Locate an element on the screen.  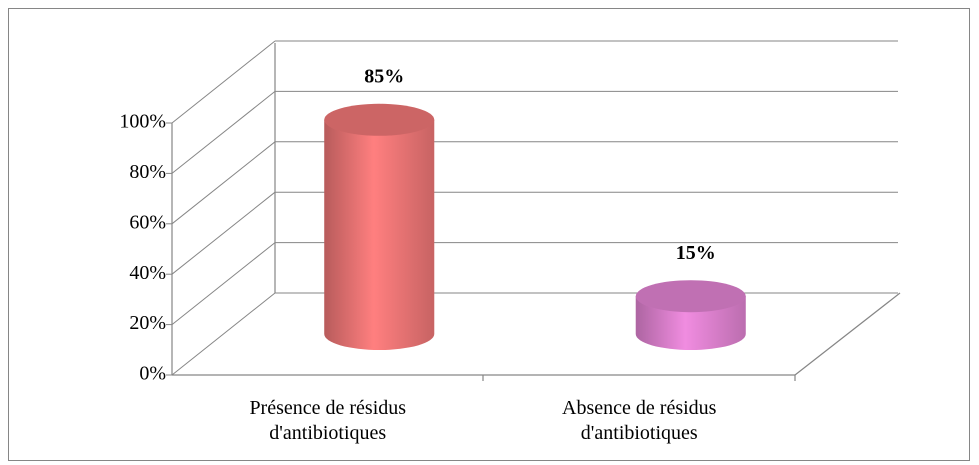
y-tick-label: 60% is located at coordinates (147, 222).